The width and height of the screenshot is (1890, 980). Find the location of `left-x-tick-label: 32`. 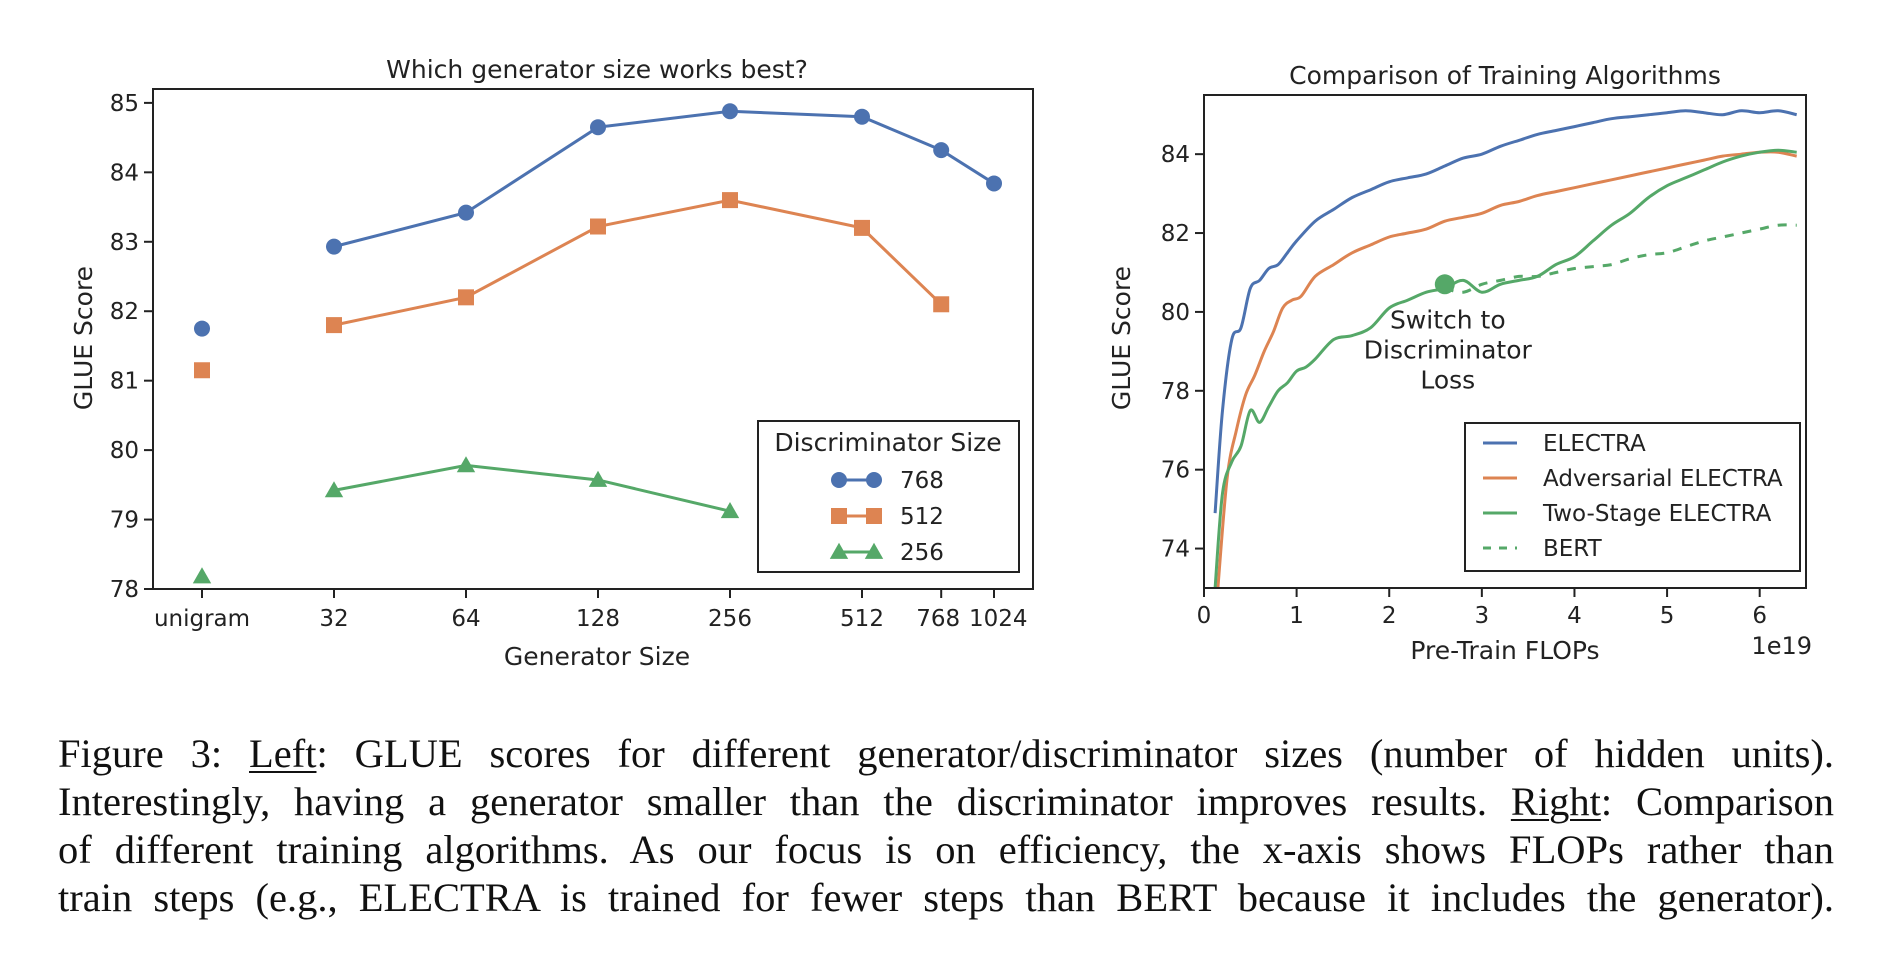

left-x-tick-label: 32 is located at coordinates (333, 619).